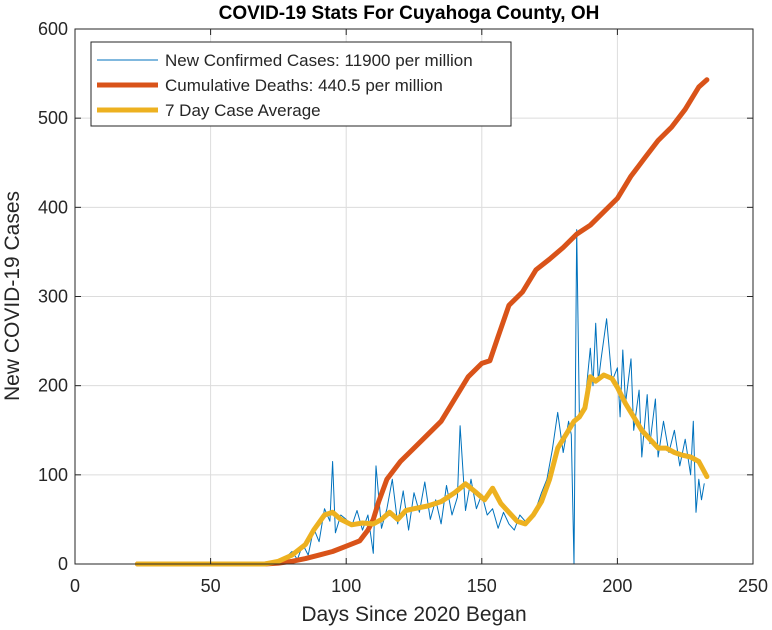  Describe the element at coordinates (211, 586) in the screenshot. I see `x-tick-label: 50` at that location.